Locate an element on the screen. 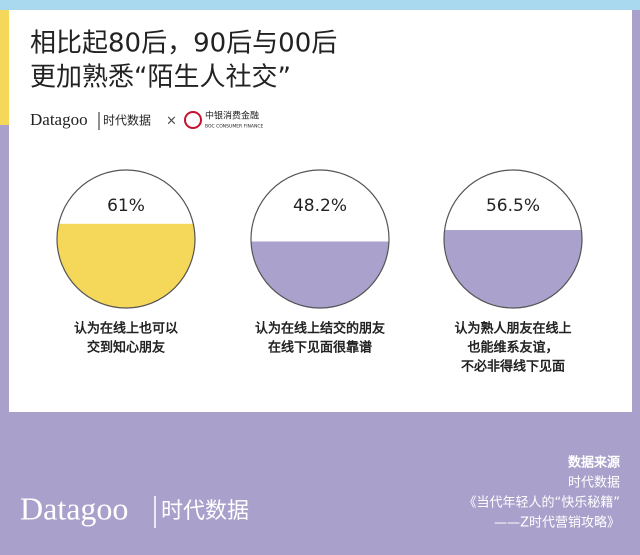 Image resolution: width=640 pixels, height=555 pixels. source-line: 《当代年轻人的“快乐秘籍” is located at coordinates (542, 503).